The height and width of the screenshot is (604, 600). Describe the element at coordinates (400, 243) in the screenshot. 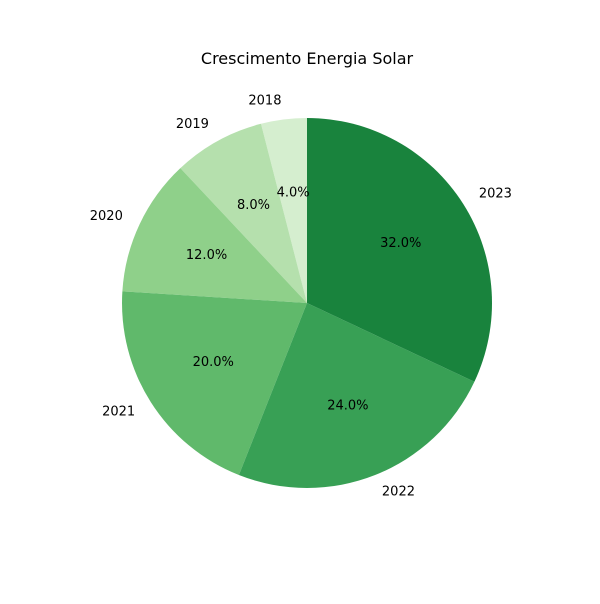

I see `slice-percent-2023: 32.0%` at that location.